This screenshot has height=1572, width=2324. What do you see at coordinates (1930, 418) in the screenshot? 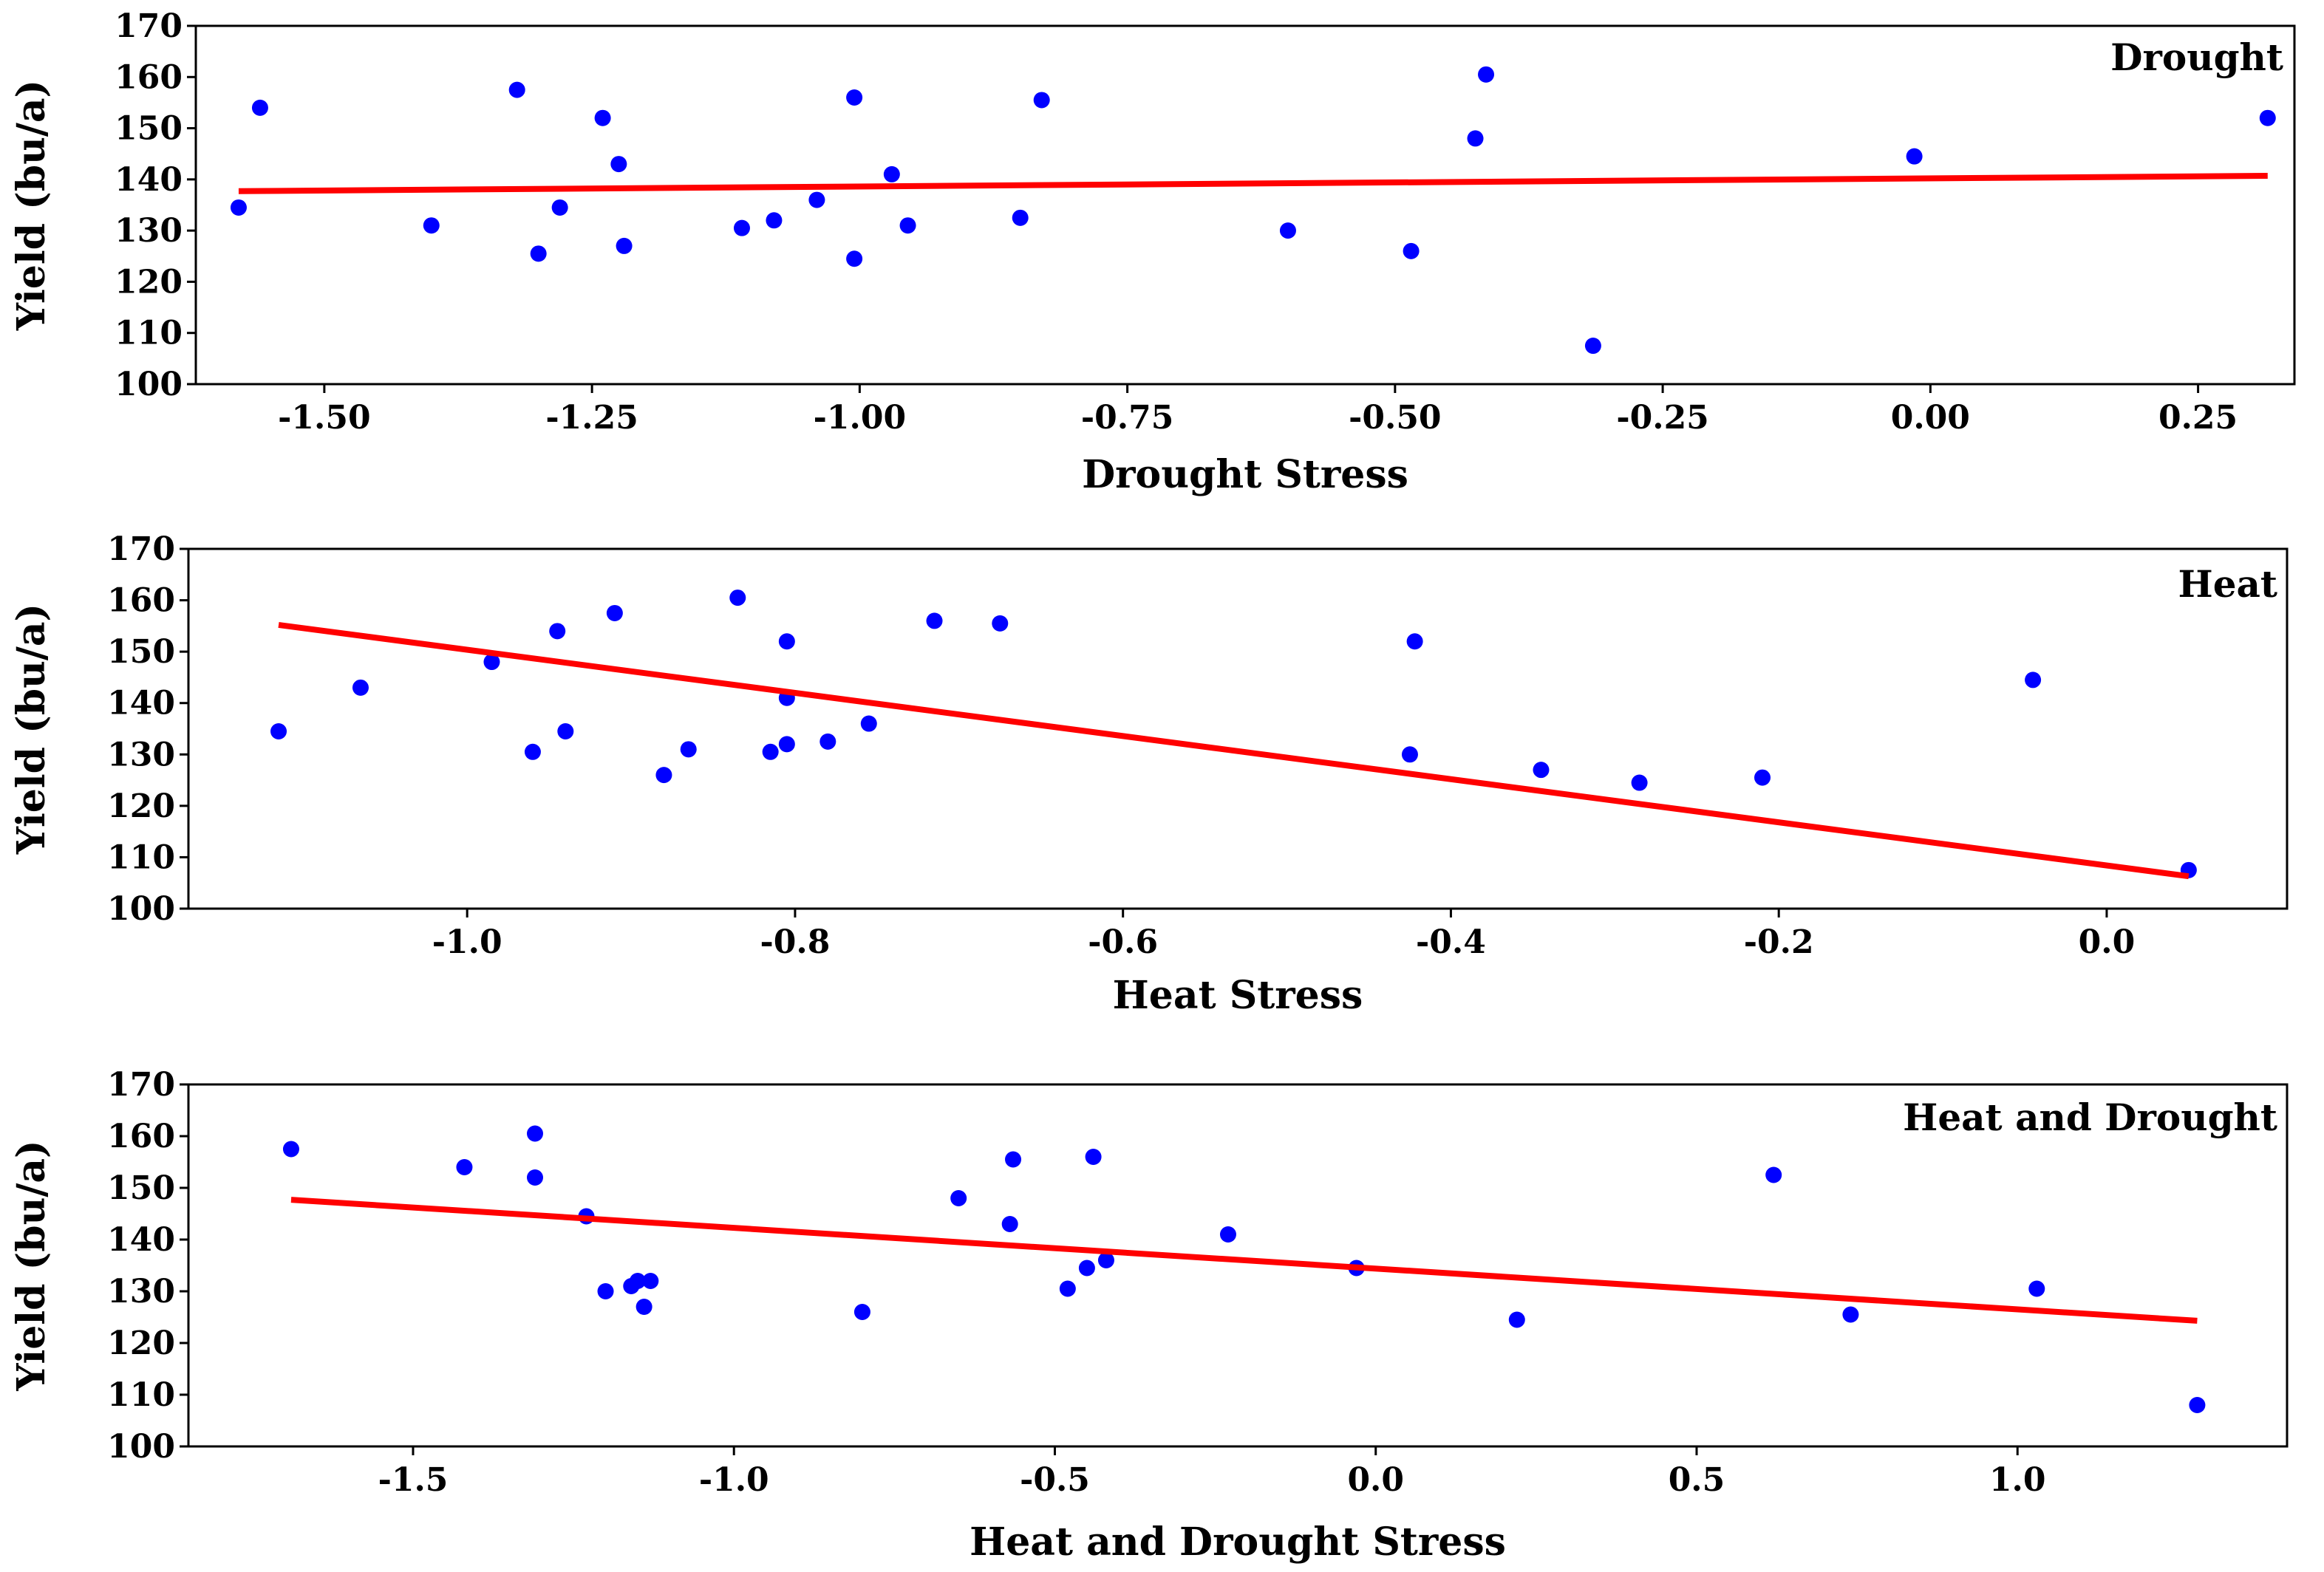
I see `x-tick-label: 0.00` at bounding box center [1930, 418].